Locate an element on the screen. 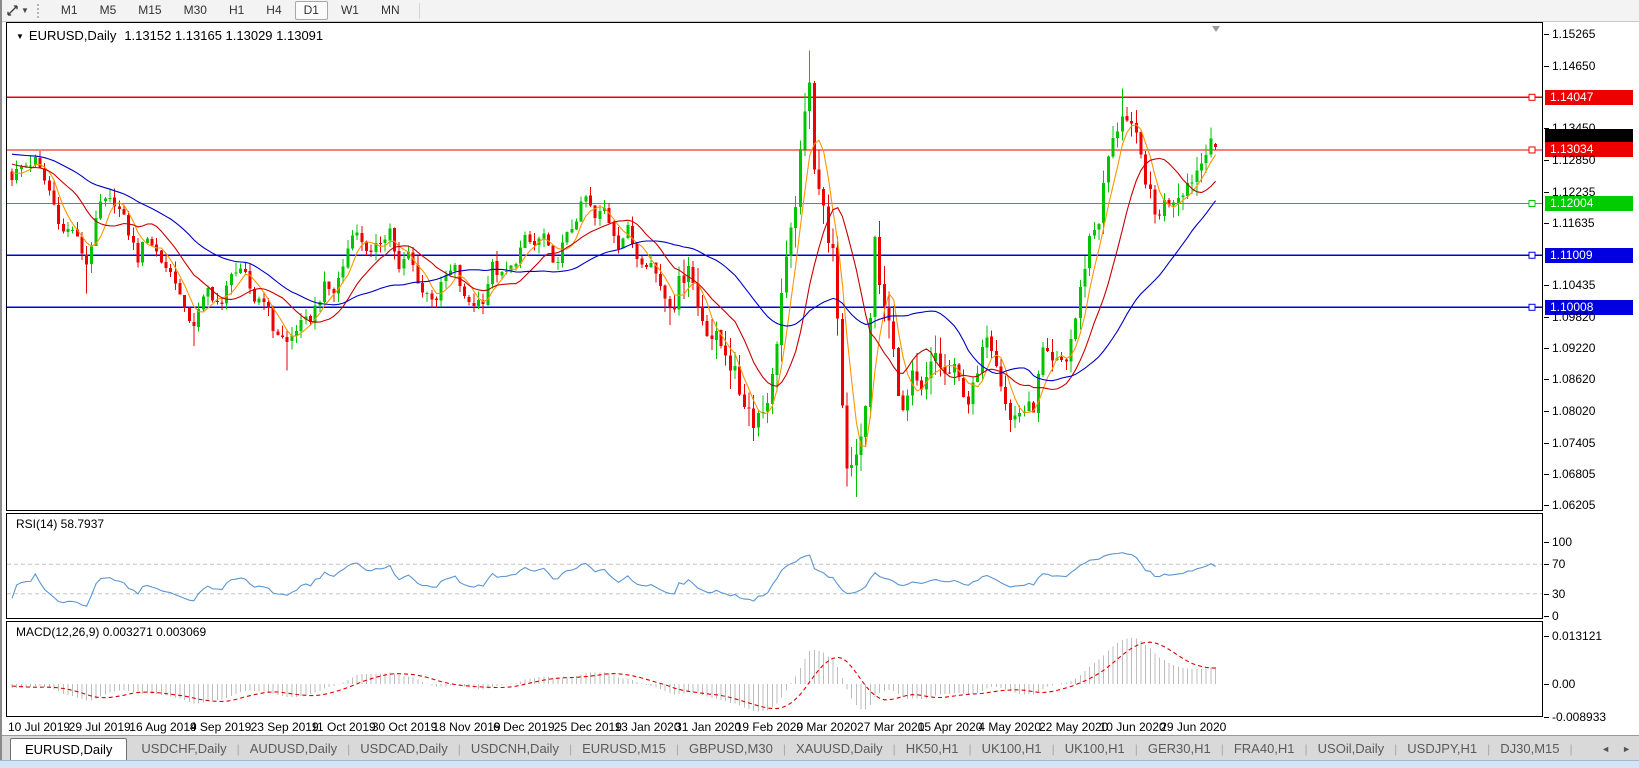 The image size is (1639, 768). timeframe-button-m15: M15 is located at coordinates (150, 10).